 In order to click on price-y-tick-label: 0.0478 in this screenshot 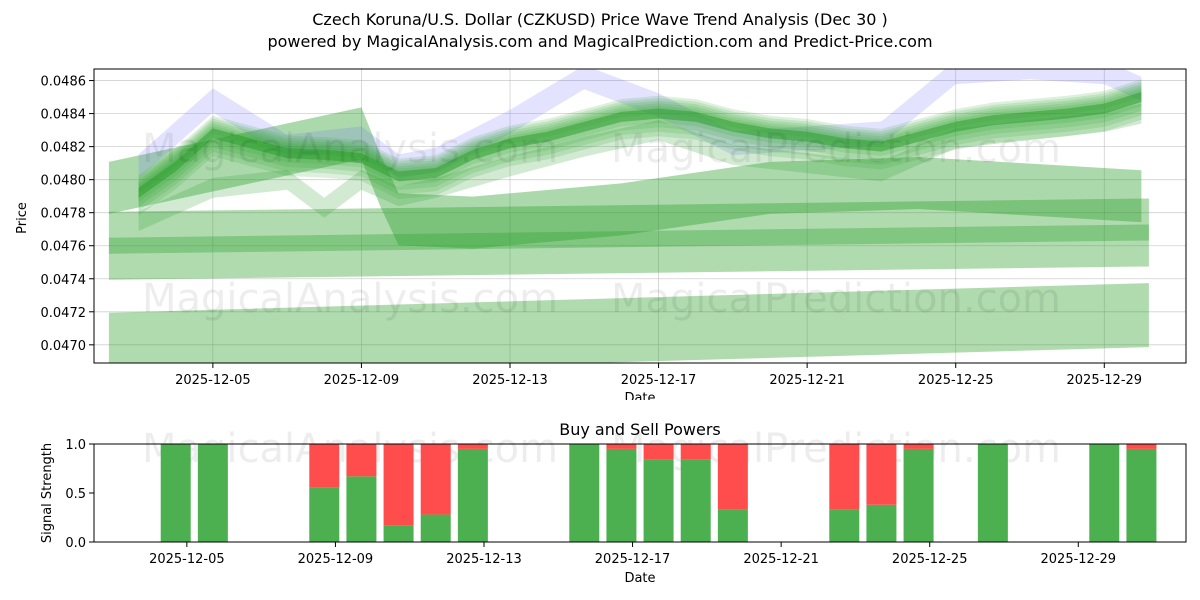, I will do `click(64, 214)`.